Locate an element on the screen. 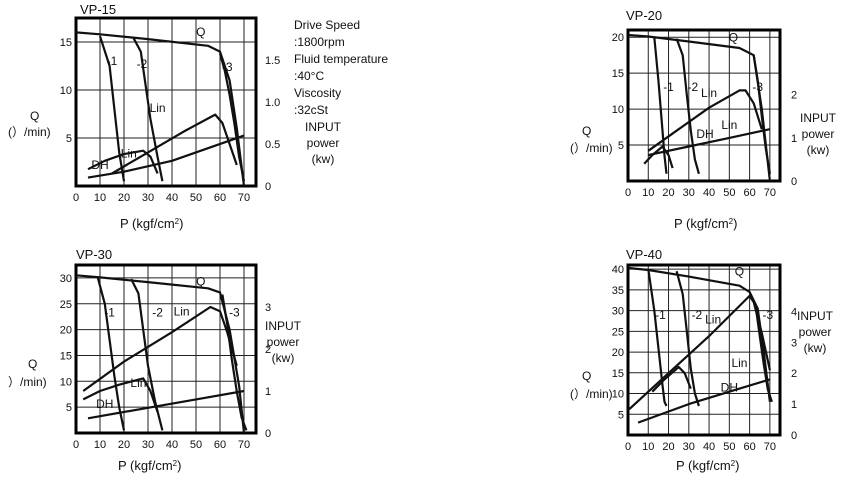  q-axis-unit: ）/min) is located at coordinates (27, 382).